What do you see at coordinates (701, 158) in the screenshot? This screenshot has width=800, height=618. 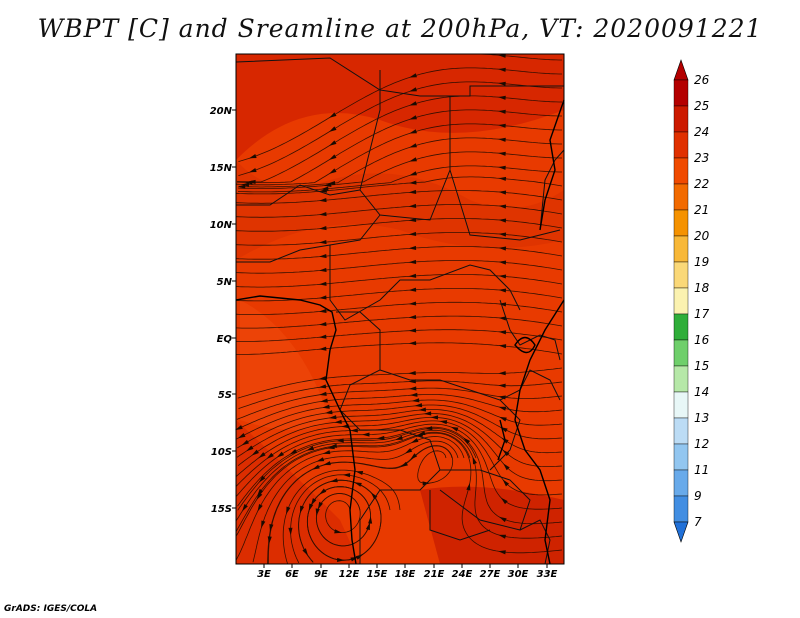 I see `colorbar-label: 23` at bounding box center [701, 158].